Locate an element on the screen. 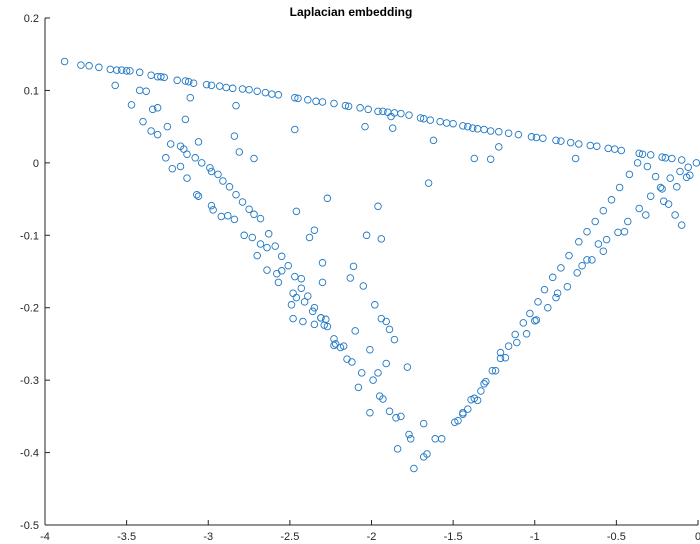 Image resolution: width=700 pixels, height=544 pixels. y-tick-label: 0.2 is located at coordinates (31, 19).